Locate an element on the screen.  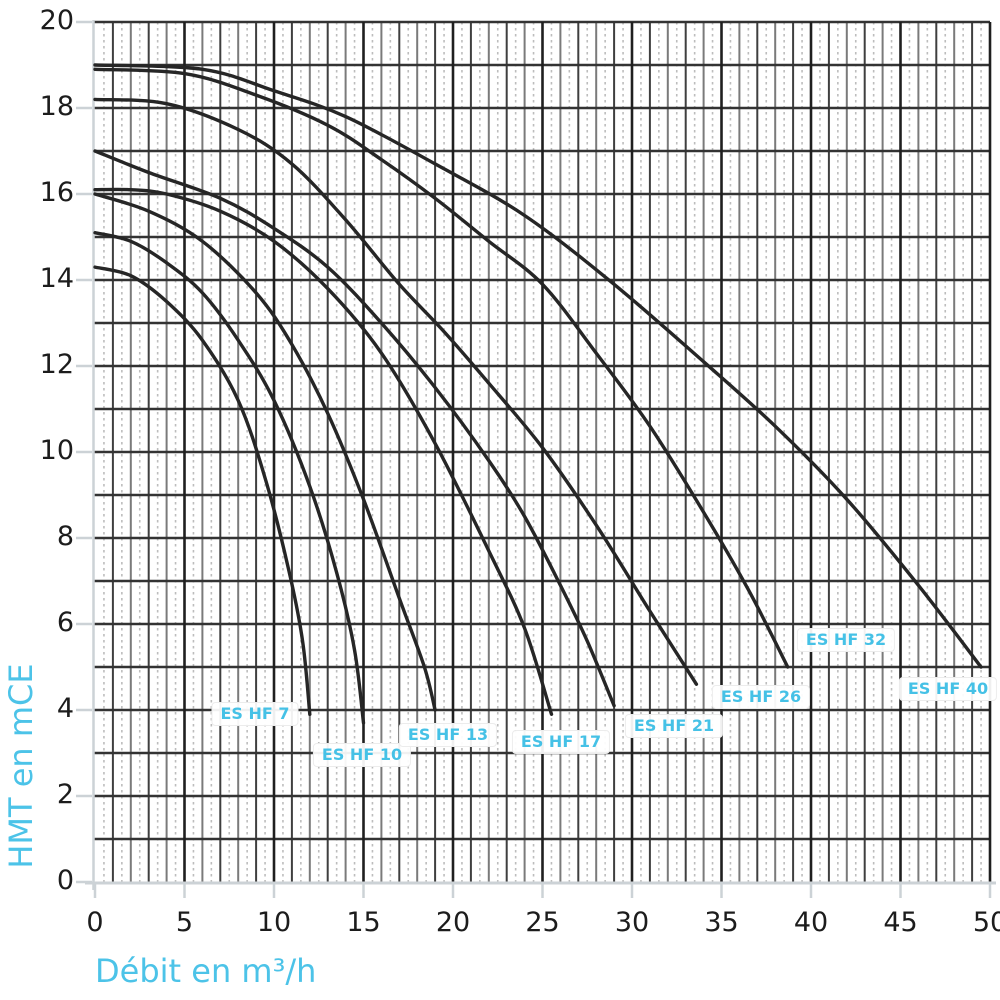
y-tick-label: 6 is located at coordinates (65, 622).